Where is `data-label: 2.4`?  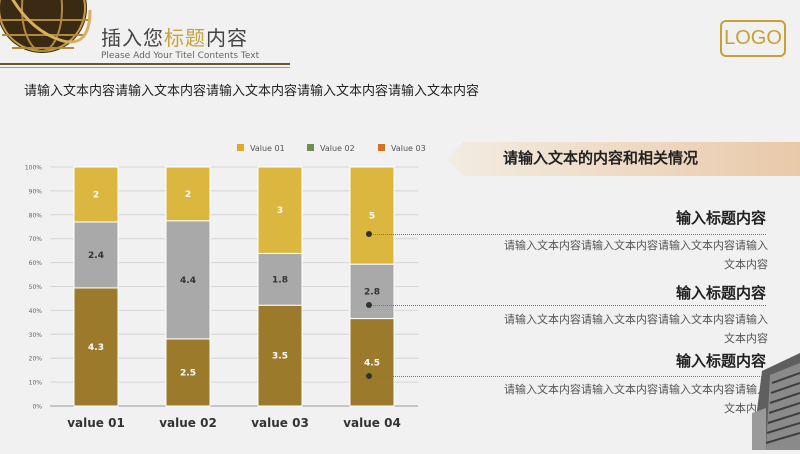 data-label: 2.4 is located at coordinates (96, 256).